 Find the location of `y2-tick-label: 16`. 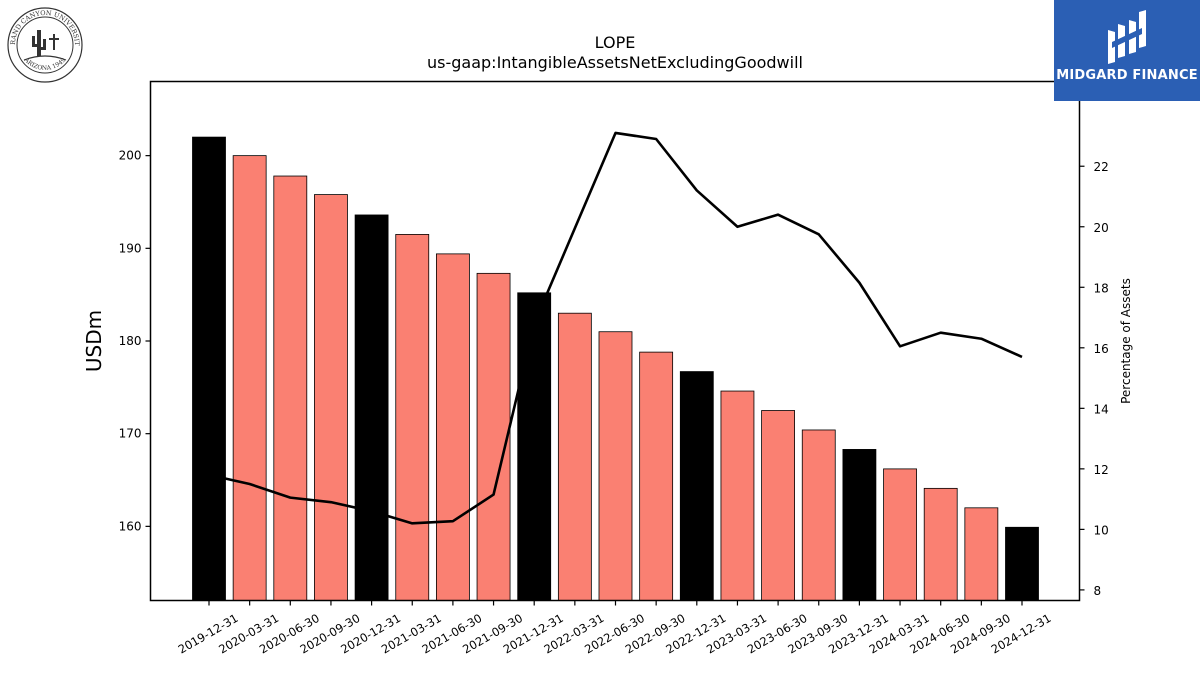

y2-tick-label: 16 is located at coordinates (1101, 349).